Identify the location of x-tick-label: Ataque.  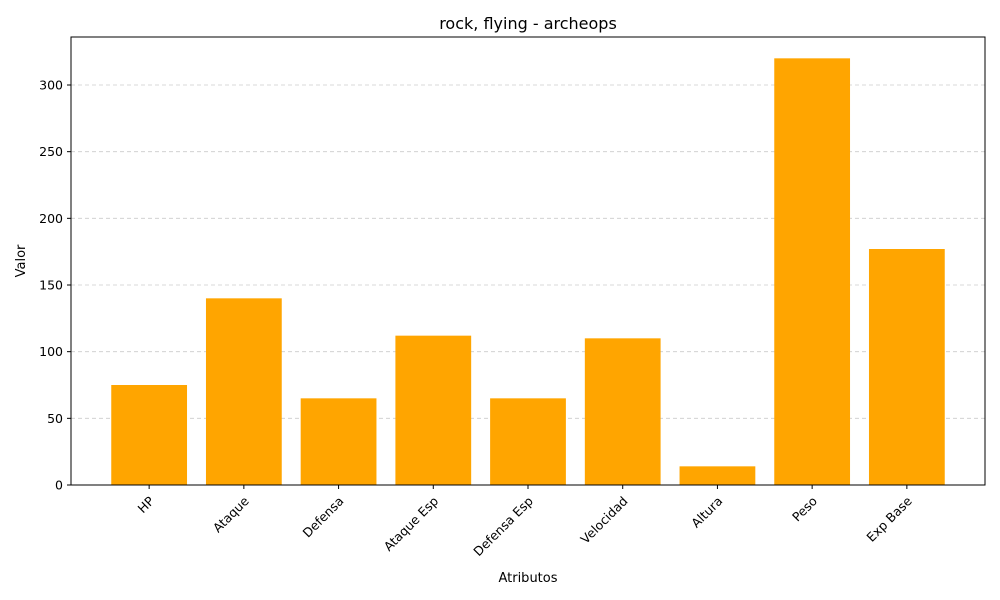
(231, 514).